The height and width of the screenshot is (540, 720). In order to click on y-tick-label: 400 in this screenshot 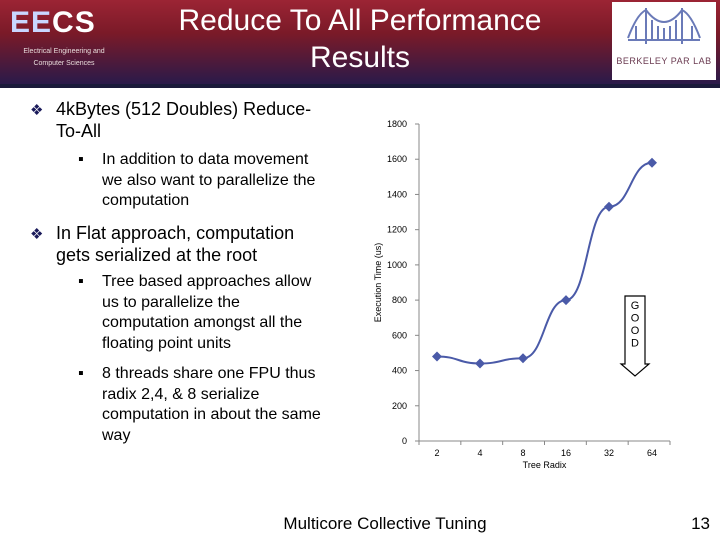, I will do `click(399, 371)`.